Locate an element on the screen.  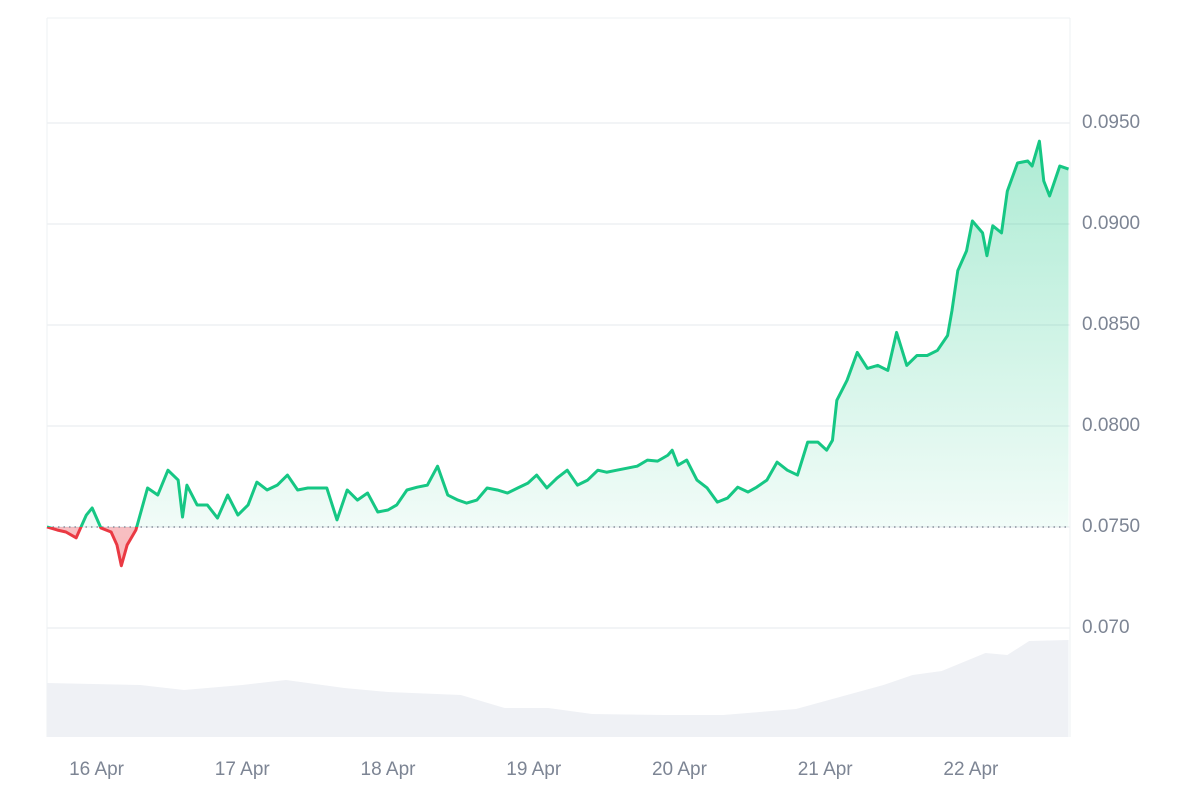
x-tick-label: 17 Apr is located at coordinates (243, 769).